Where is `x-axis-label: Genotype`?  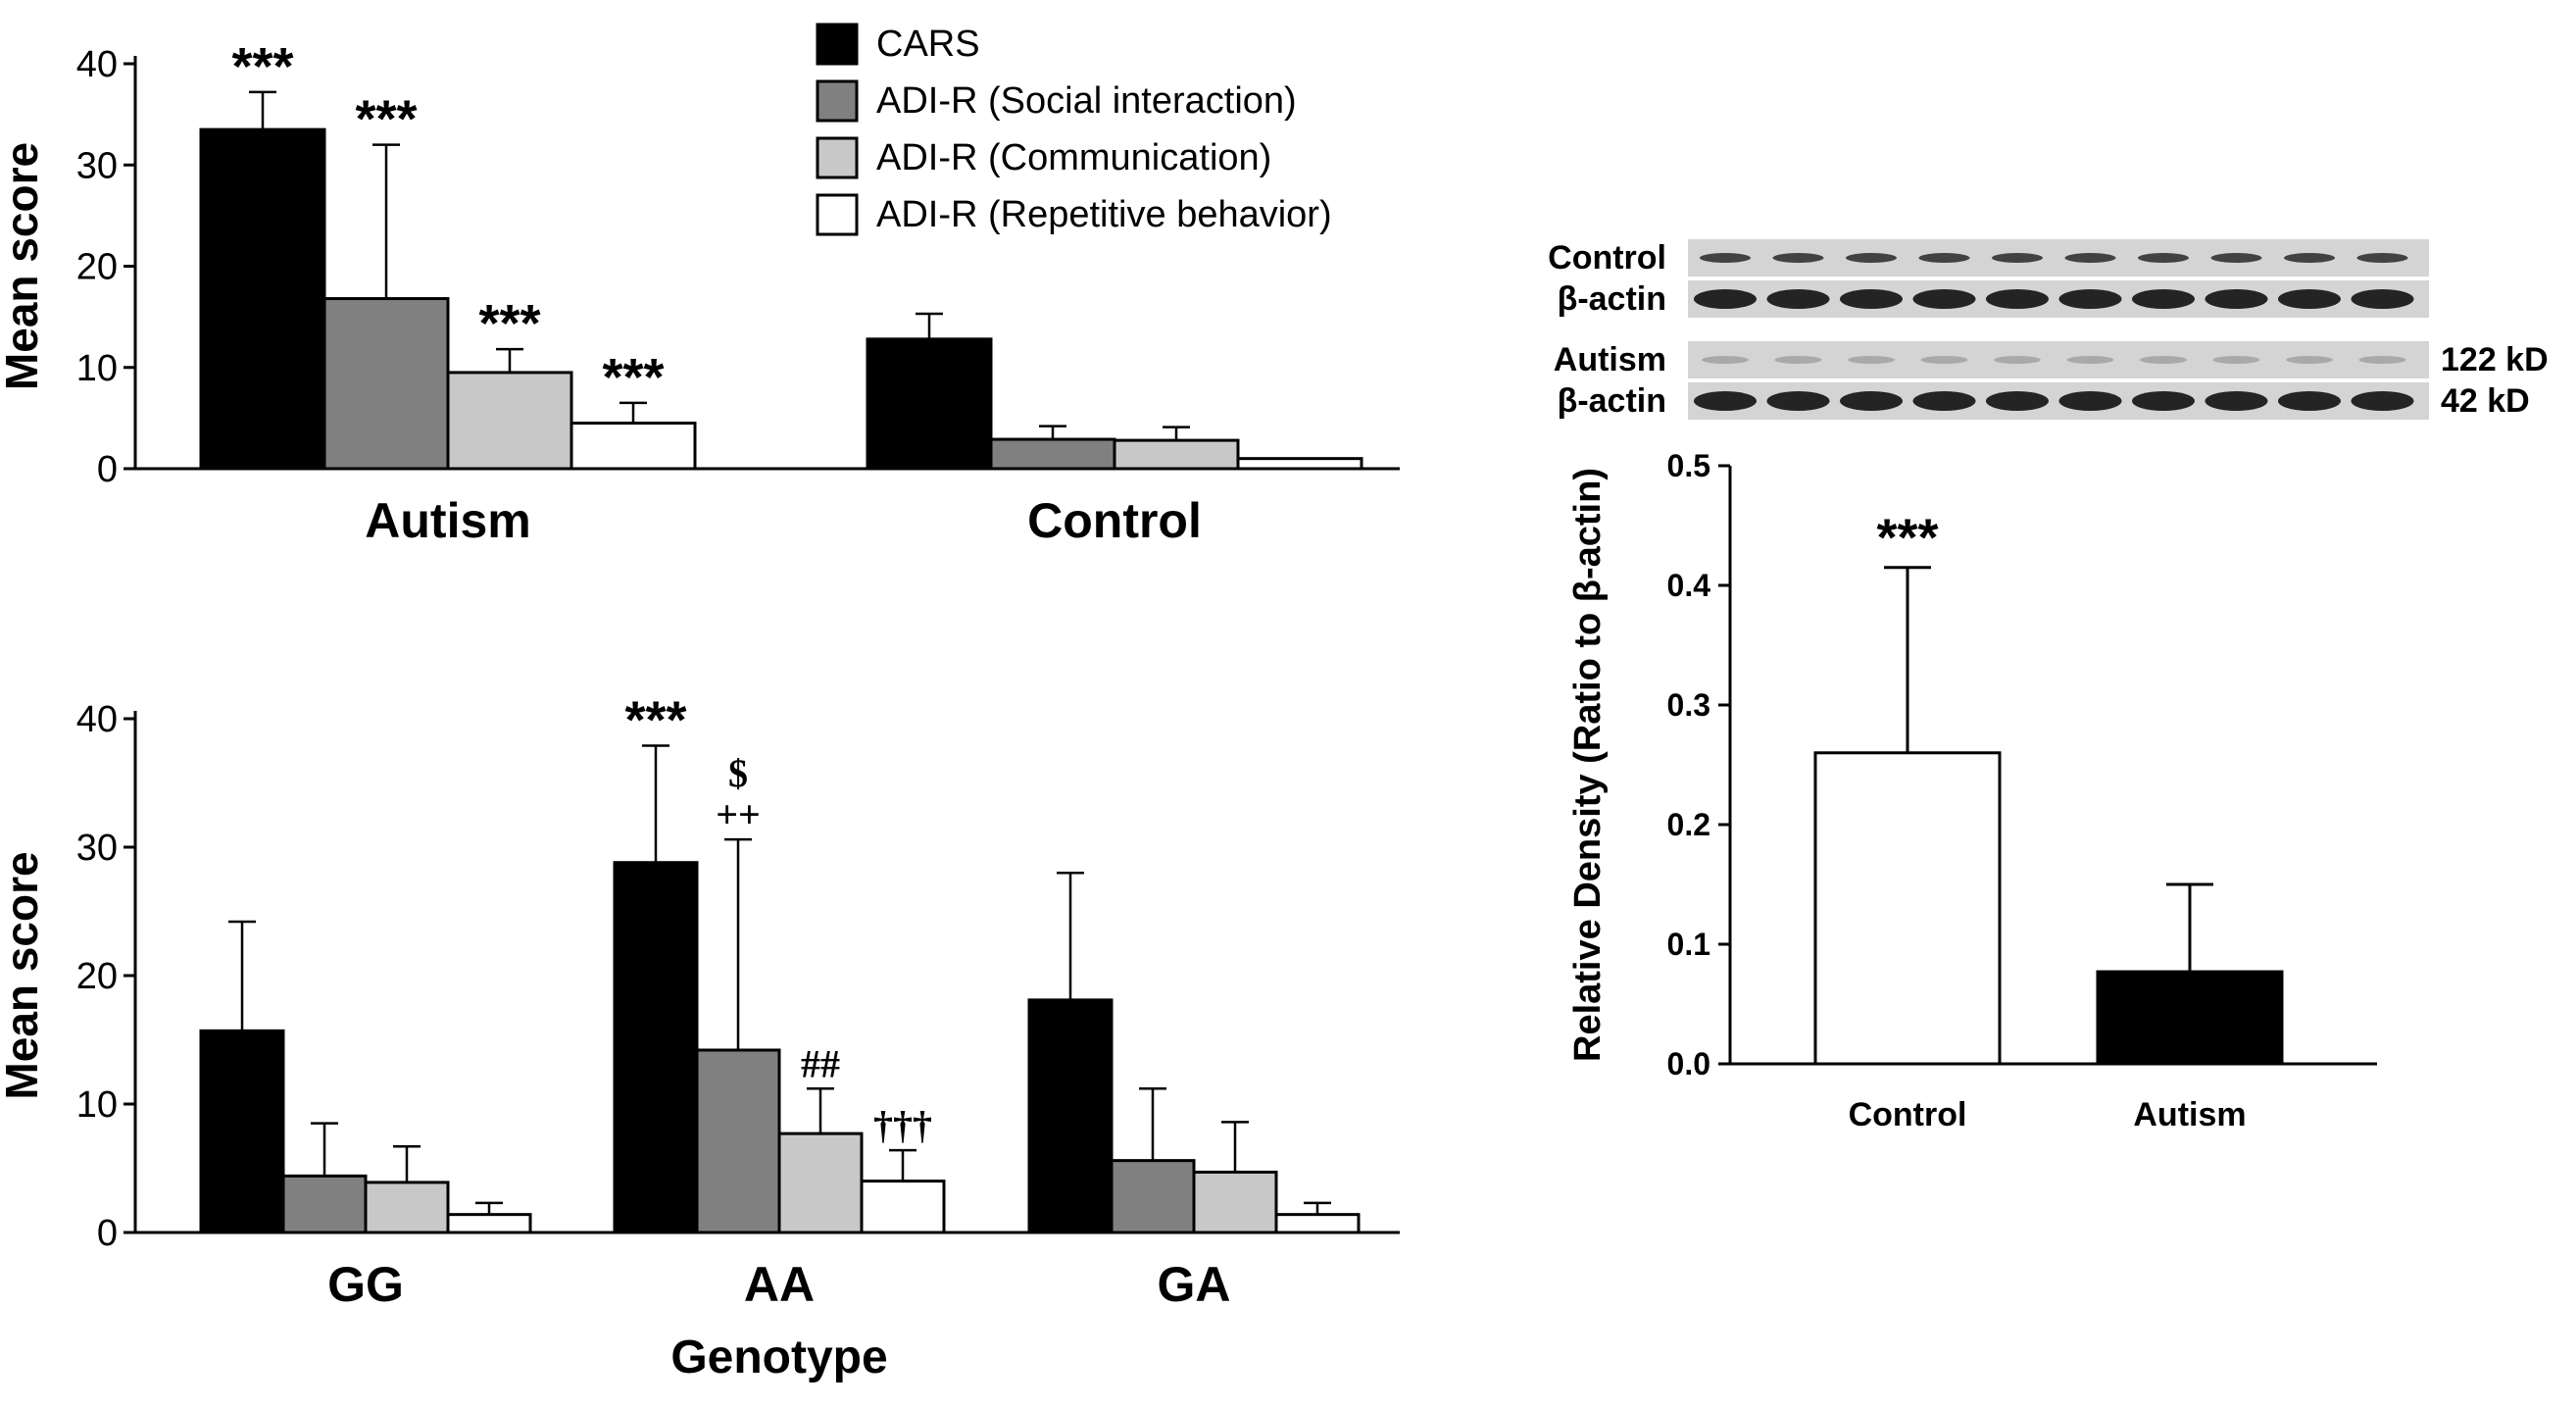
x-axis-label: Genotype is located at coordinates (778, 1357).